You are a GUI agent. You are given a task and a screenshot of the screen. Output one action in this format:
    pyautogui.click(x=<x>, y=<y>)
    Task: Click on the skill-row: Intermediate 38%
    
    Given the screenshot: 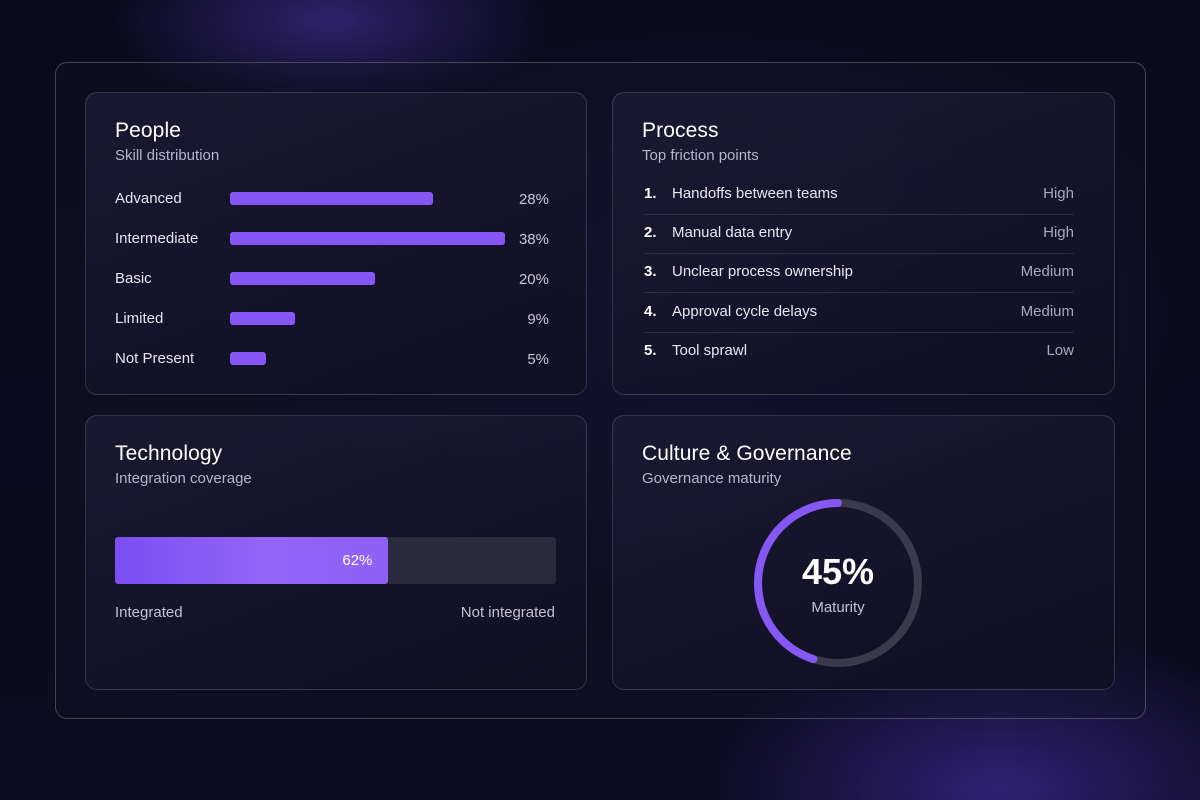 What is the action you would take?
    pyautogui.click(x=335, y=239)
    